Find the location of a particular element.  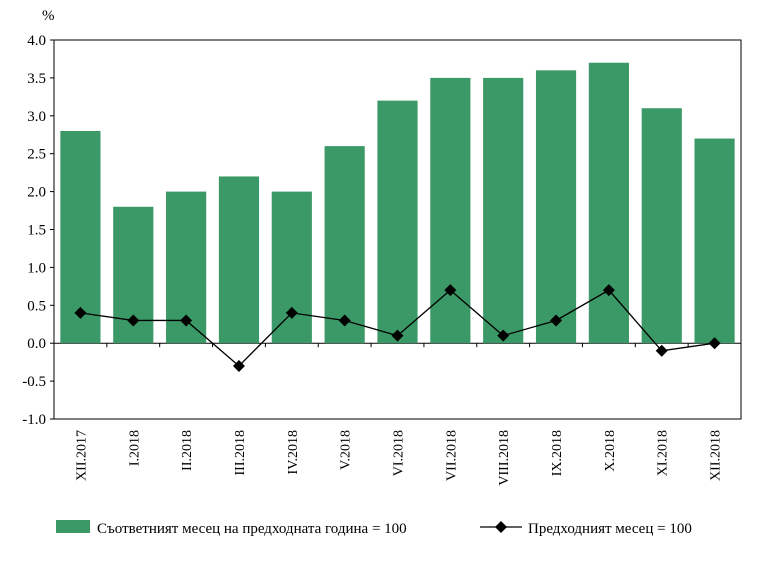

x-tick-label: XII.2017 is located at coordinates (81, 455).